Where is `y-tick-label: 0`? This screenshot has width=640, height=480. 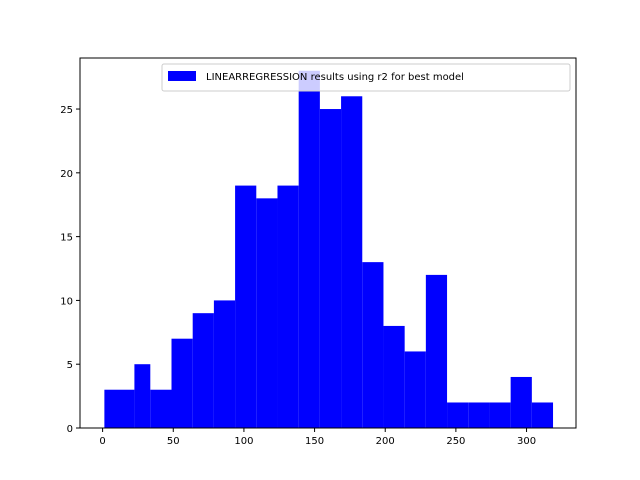
y-tick-label: 0 is located at coordinates (70, 429).